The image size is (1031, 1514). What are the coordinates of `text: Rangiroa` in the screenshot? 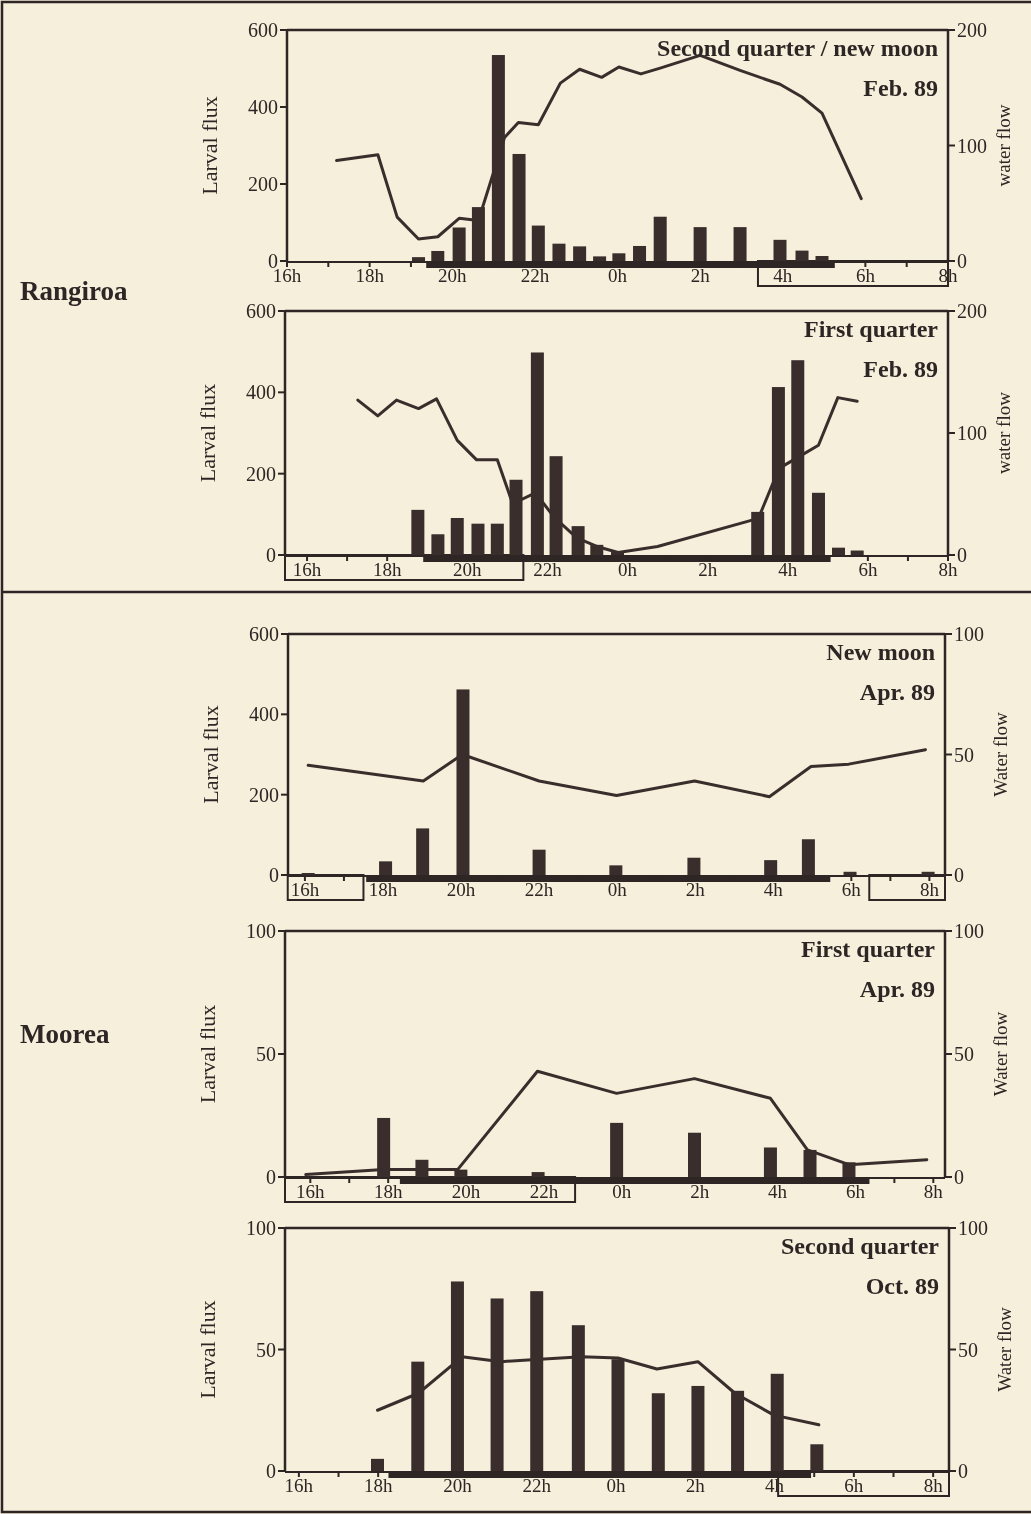 It's located at (74, 291).